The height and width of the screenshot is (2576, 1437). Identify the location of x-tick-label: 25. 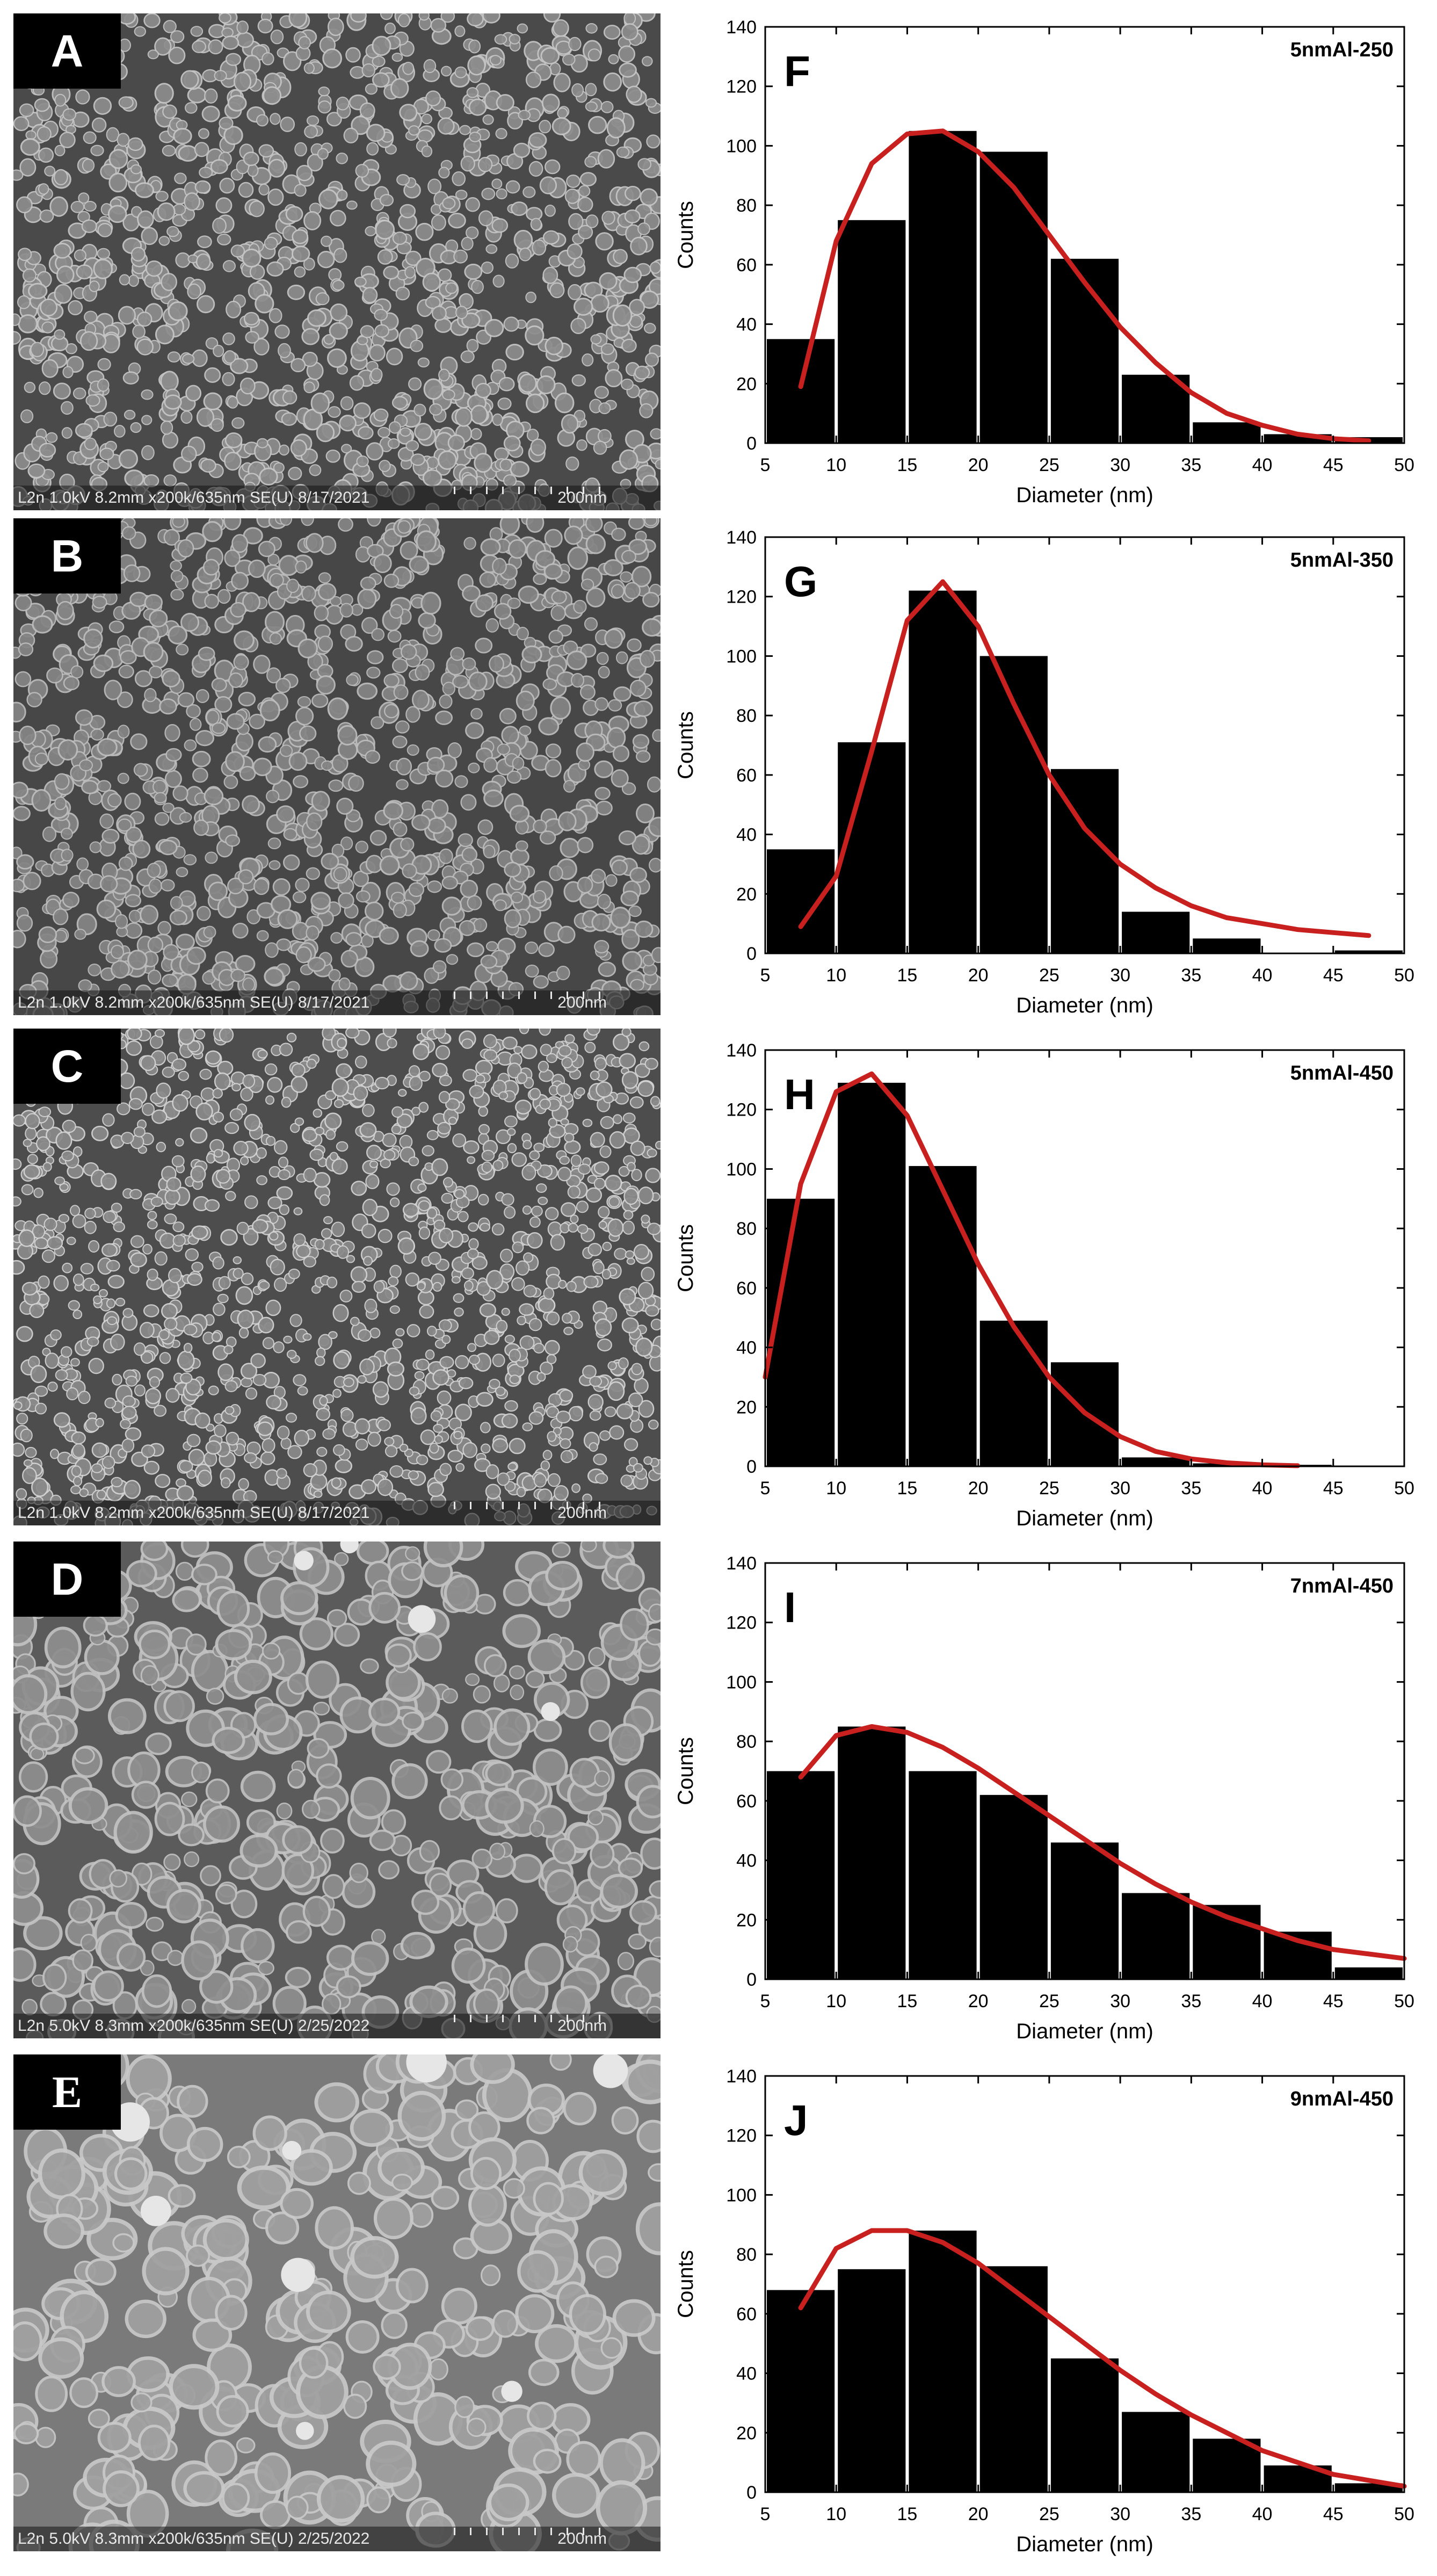
(1049, 975).